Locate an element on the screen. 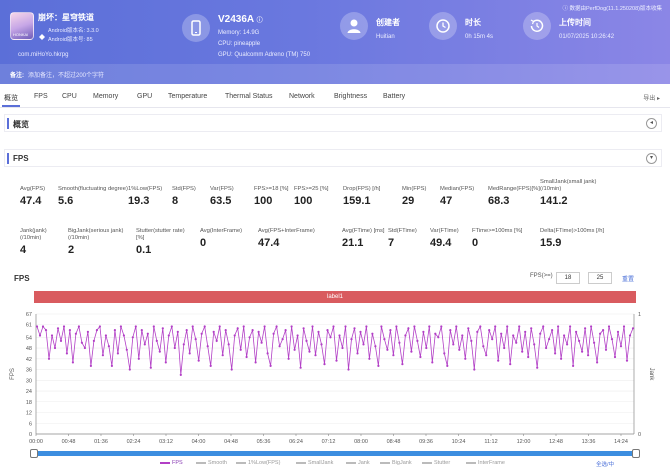 Image resolution: width=670 pixels, height=471 pixels. stat-label: FTime>=100ms [%] is located at coordinates (497, 231).